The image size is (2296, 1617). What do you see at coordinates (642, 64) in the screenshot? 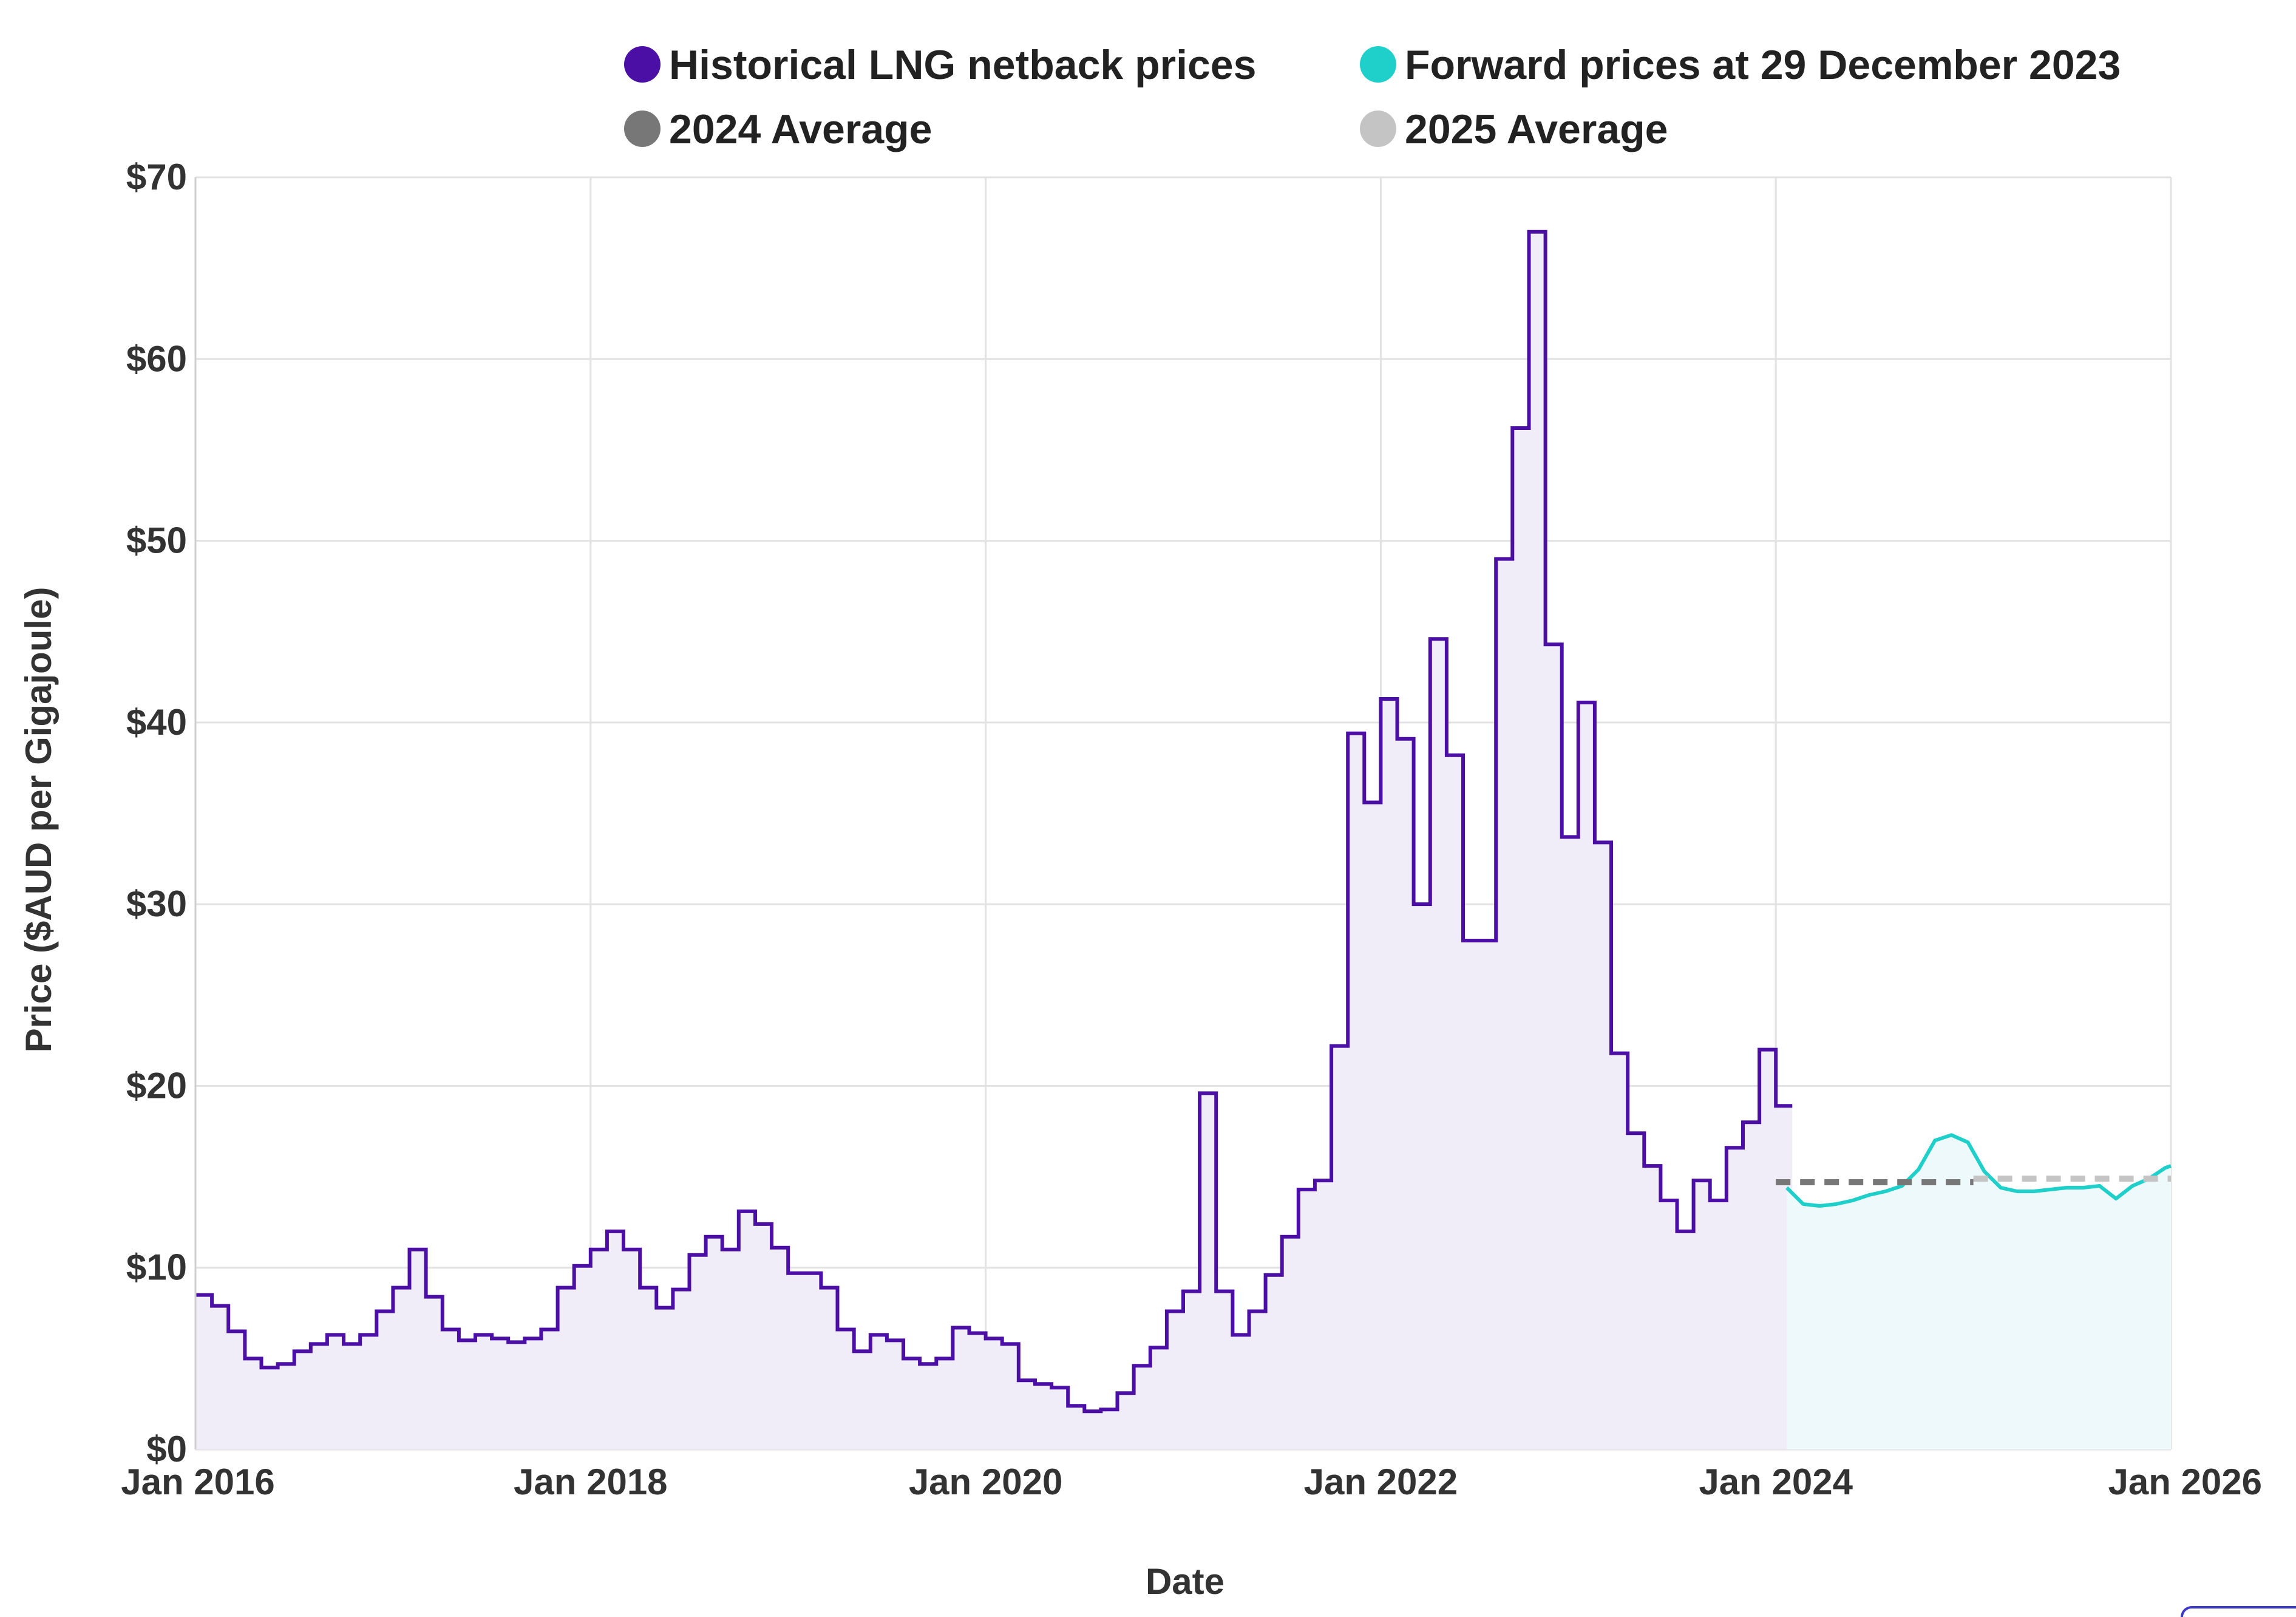
I see `legend-historical-marker` at bounding box center [642, 64].